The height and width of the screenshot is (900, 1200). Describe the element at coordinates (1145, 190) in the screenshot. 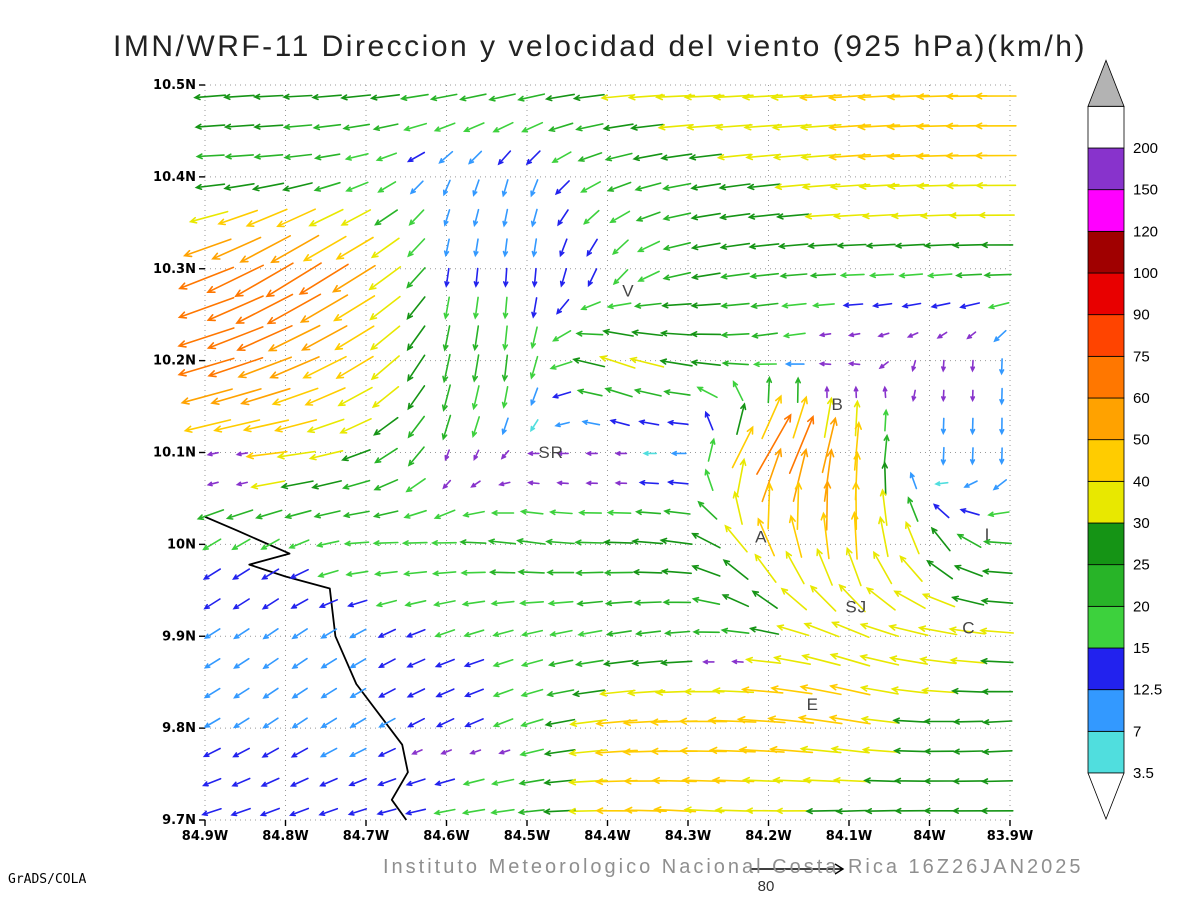

I see `colorbar-label: 150` at that location.